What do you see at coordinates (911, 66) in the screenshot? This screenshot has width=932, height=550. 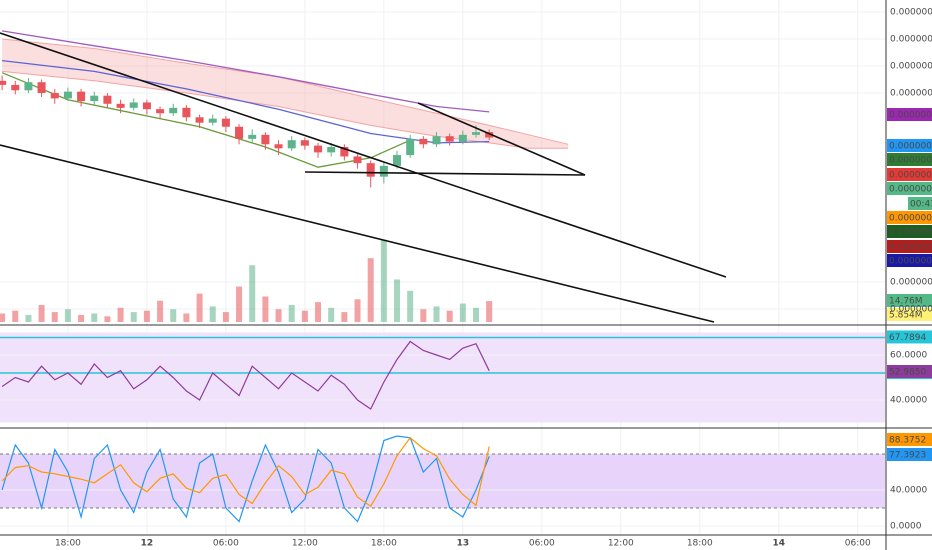 I see `y-tick-label: 0.00000070` at bounding box center [911, 66].